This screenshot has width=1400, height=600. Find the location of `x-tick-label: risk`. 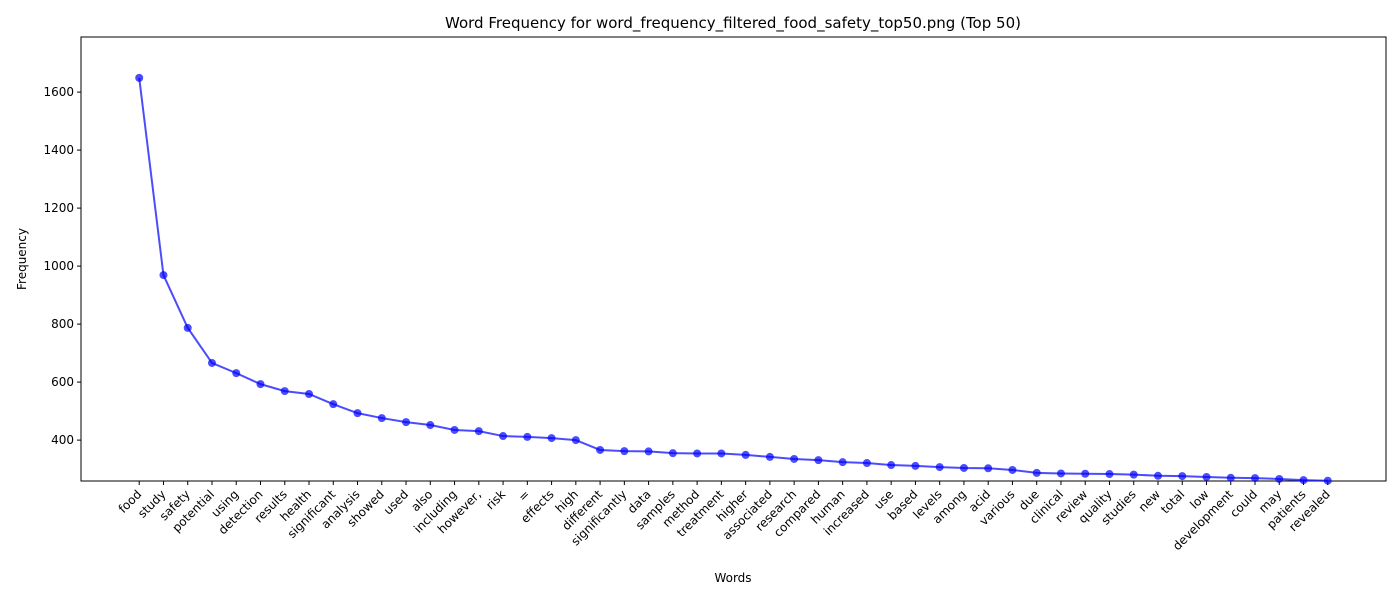

x-tick-label: risk is located at coordinates (495, 499).